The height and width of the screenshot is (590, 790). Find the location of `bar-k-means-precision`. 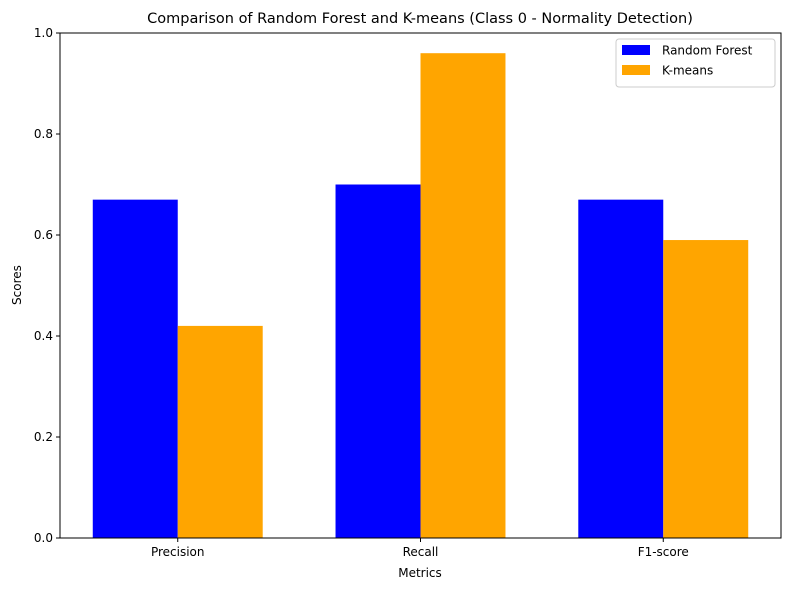

bar-k-means-precision is located at coordinates (220, 431).